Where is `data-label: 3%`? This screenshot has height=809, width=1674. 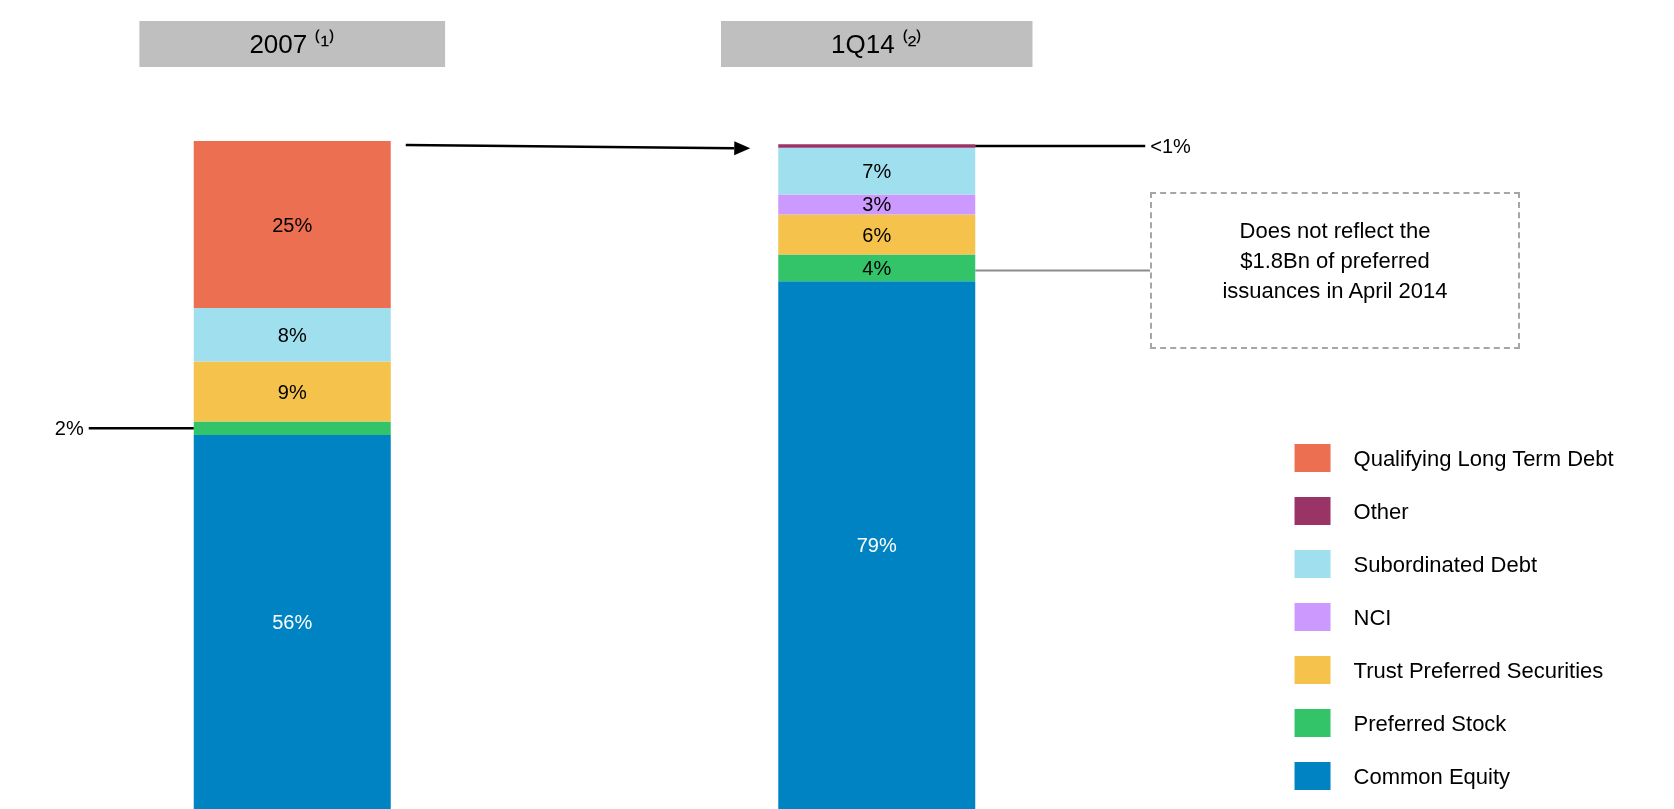
data-label: 3% is located at coordinates (877, 204).